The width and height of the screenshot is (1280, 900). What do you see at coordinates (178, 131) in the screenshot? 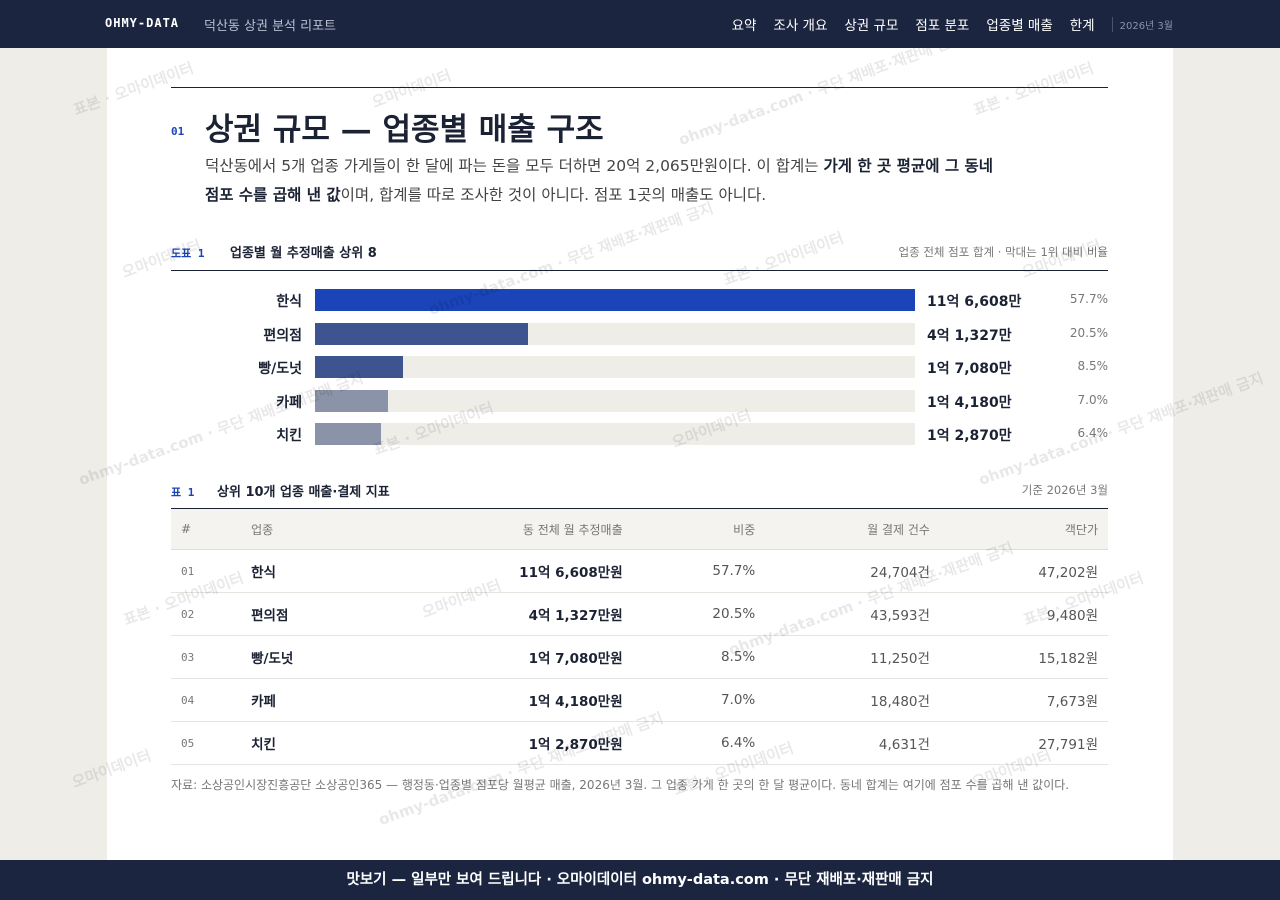
I see `section-number: 01` at bounding box center [178, 131].